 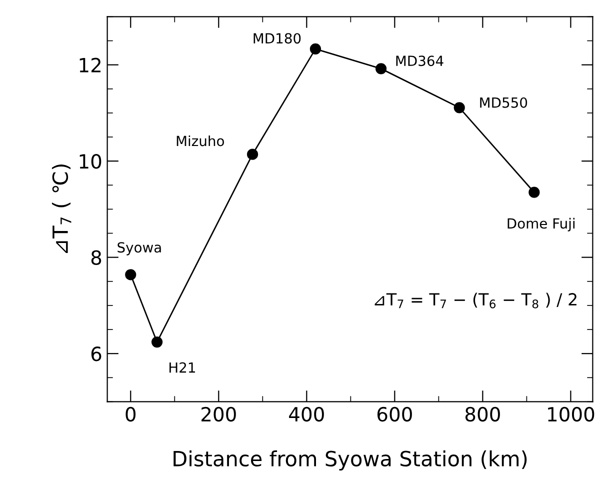 I want to click on annotation: Mizuho, so click(x=200, y=140).